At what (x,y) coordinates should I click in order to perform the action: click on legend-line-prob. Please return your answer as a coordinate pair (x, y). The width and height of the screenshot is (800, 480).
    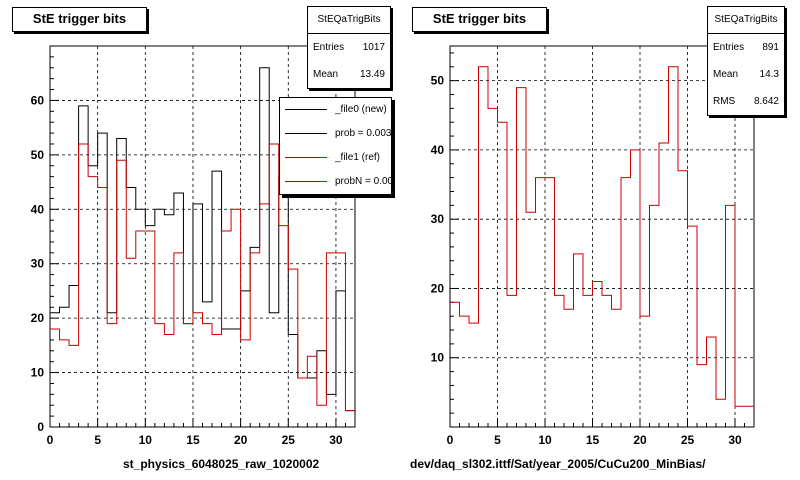
    Looking at the image, I should click on (306, 133).